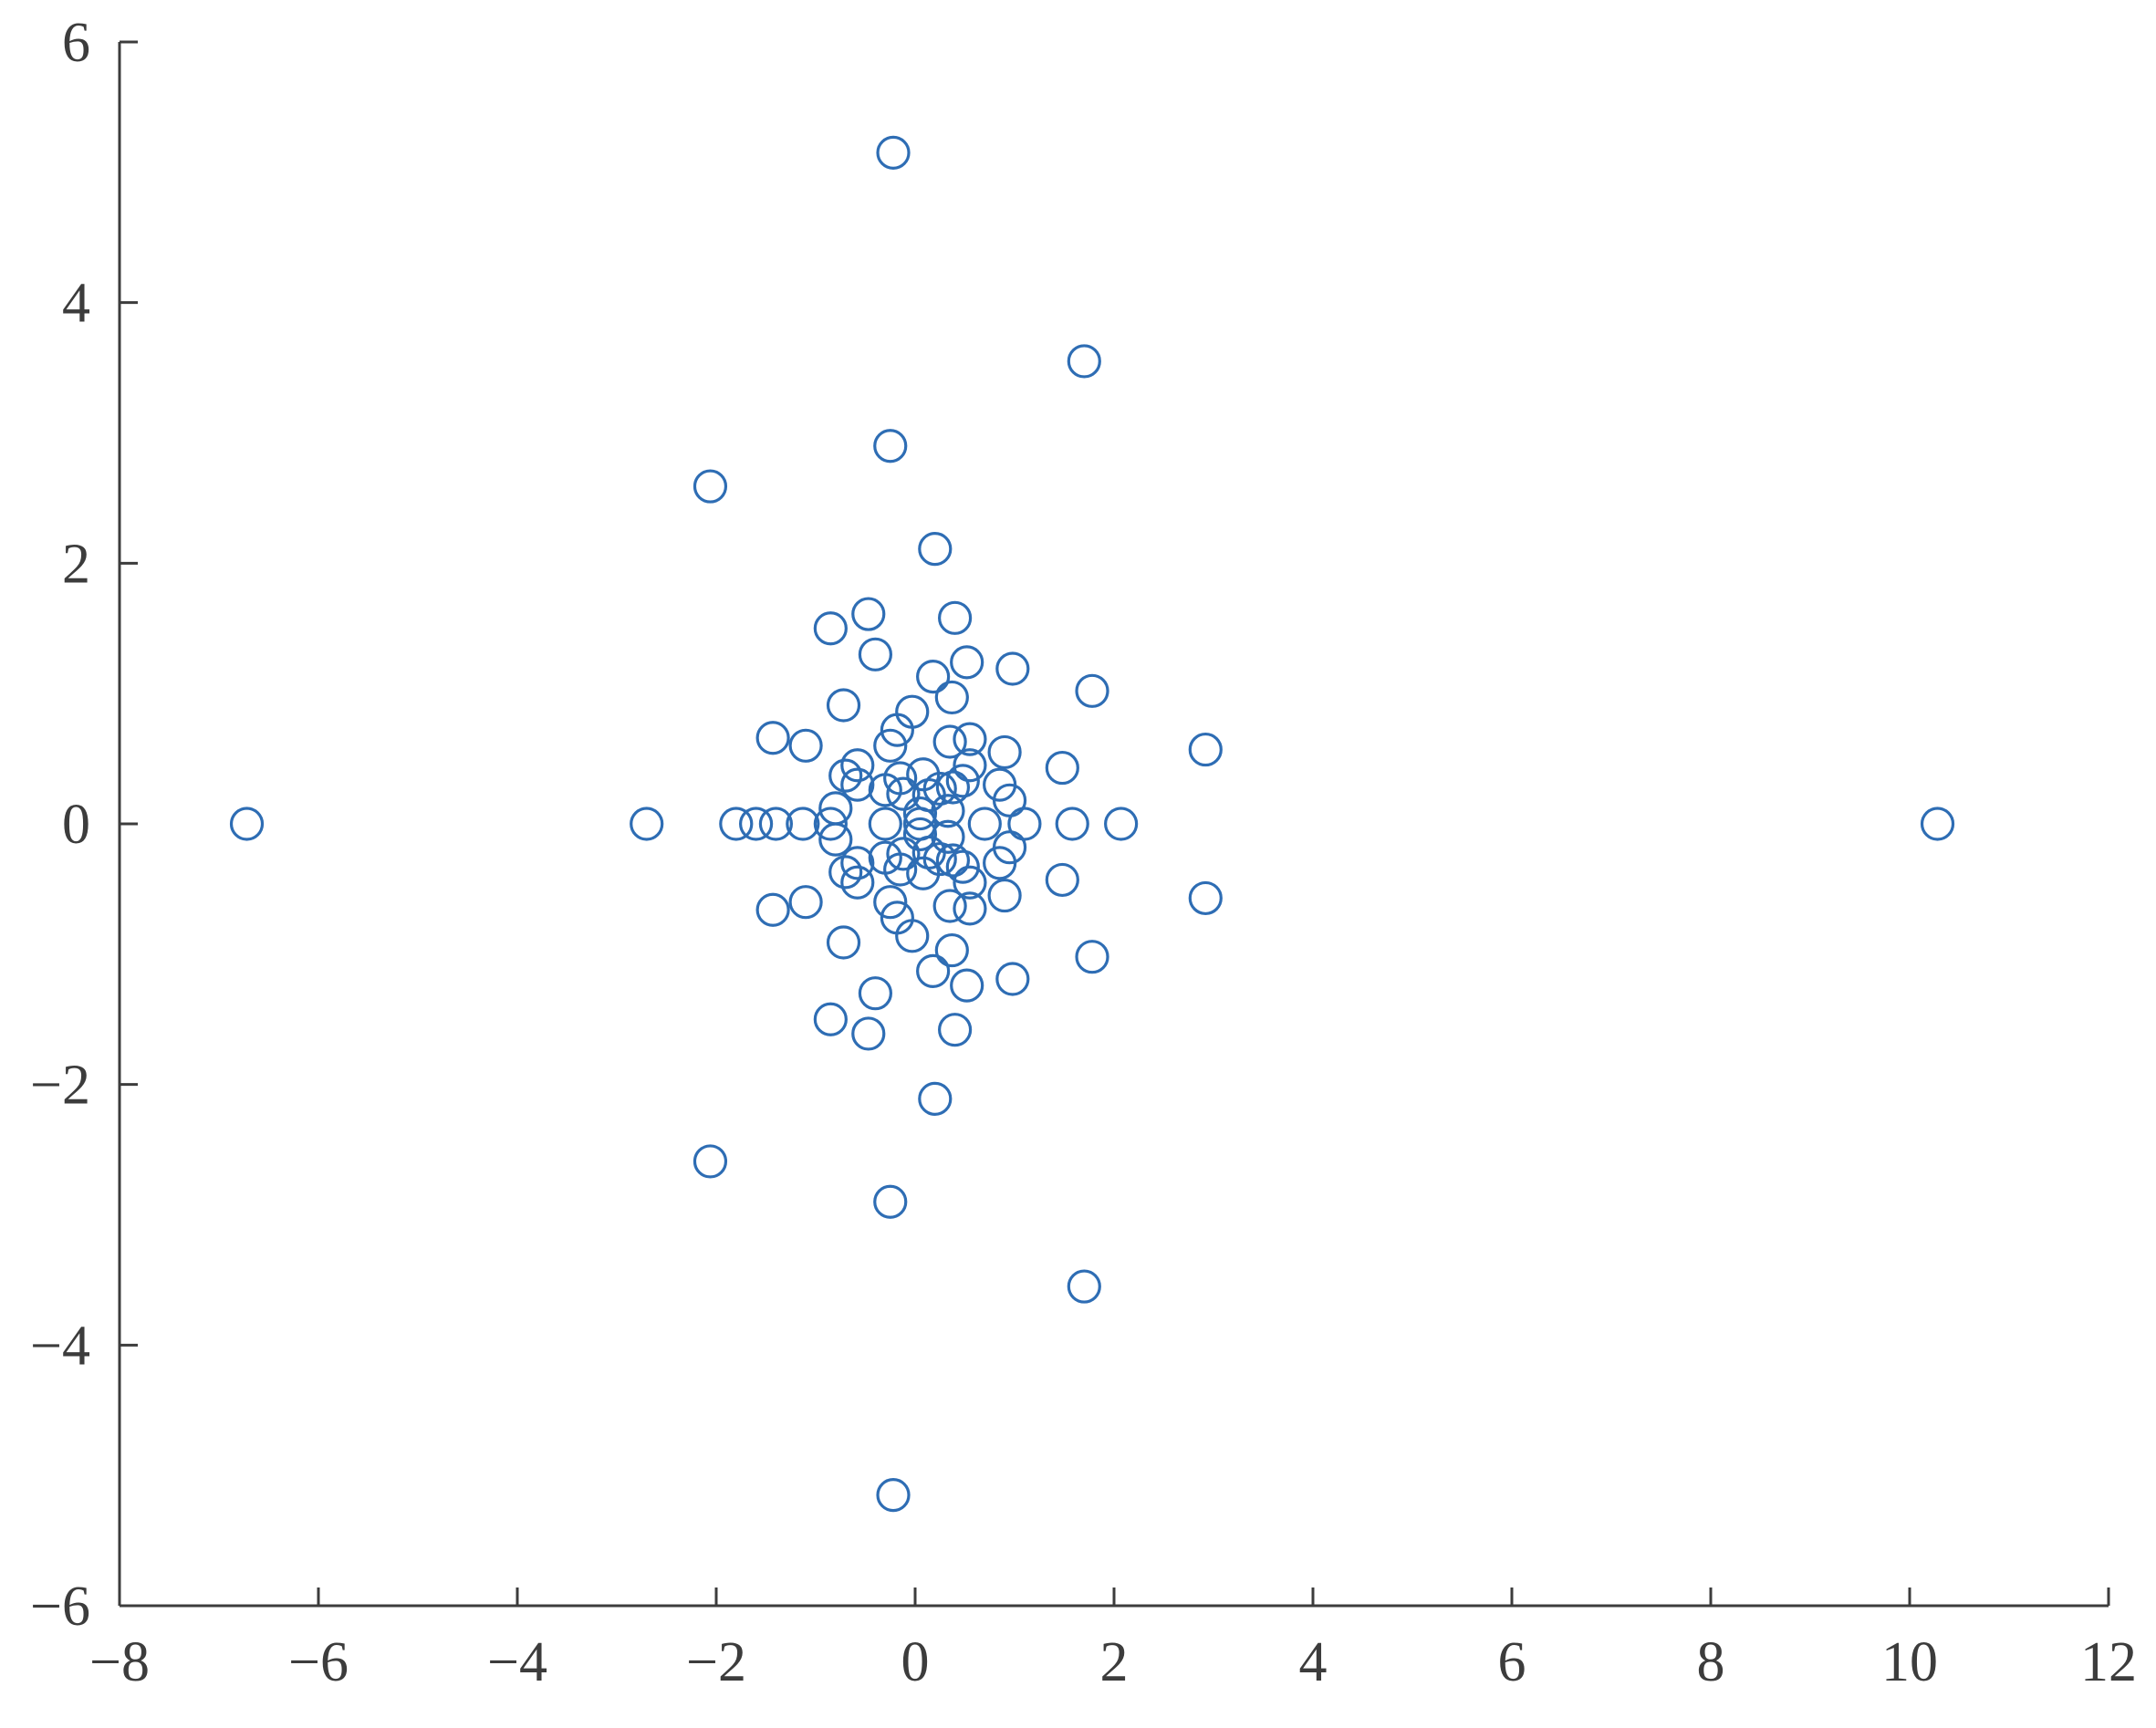  What do you see at coordinates (76, 304) in the screenshot?
I see `y-tick-label: 4` at bounding box center [76, 304].